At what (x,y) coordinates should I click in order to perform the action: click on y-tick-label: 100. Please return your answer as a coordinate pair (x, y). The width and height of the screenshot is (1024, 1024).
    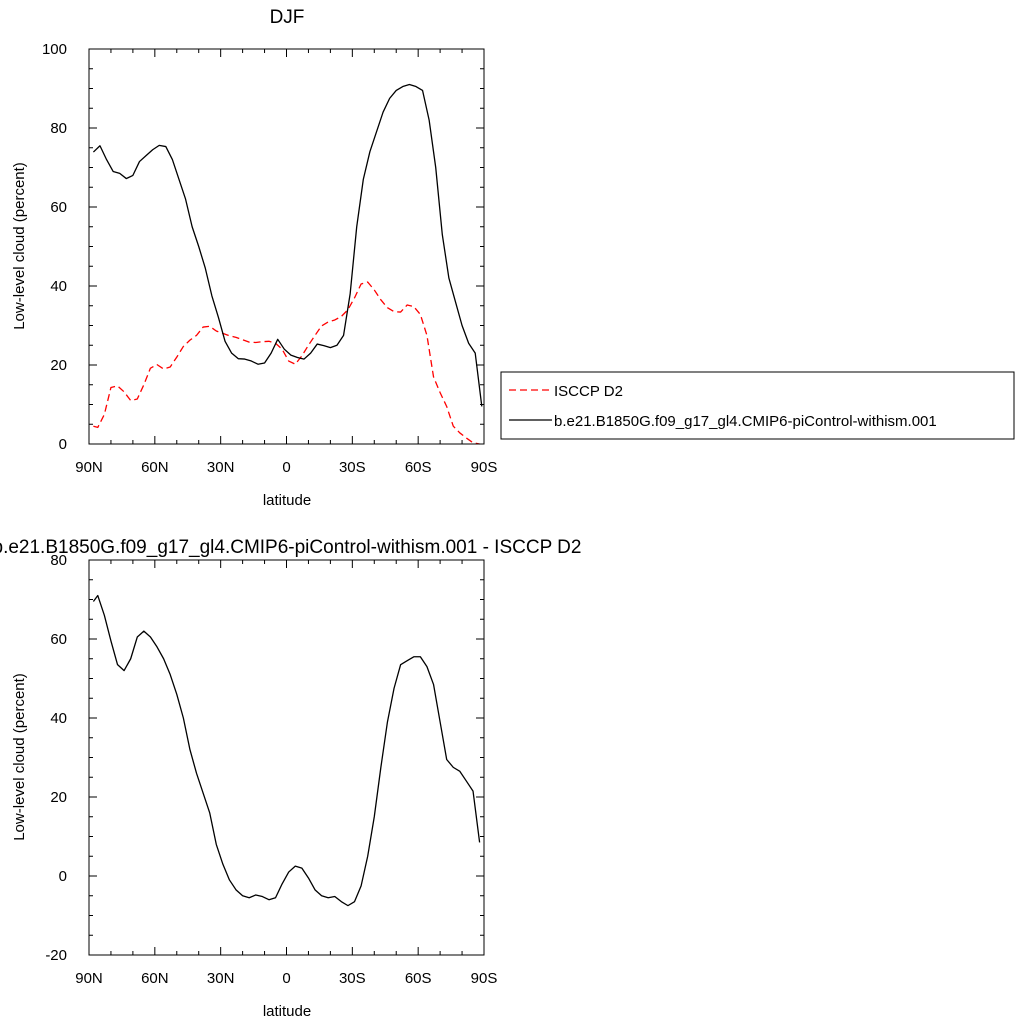
    Looking at the image, I should click on (54, 49).